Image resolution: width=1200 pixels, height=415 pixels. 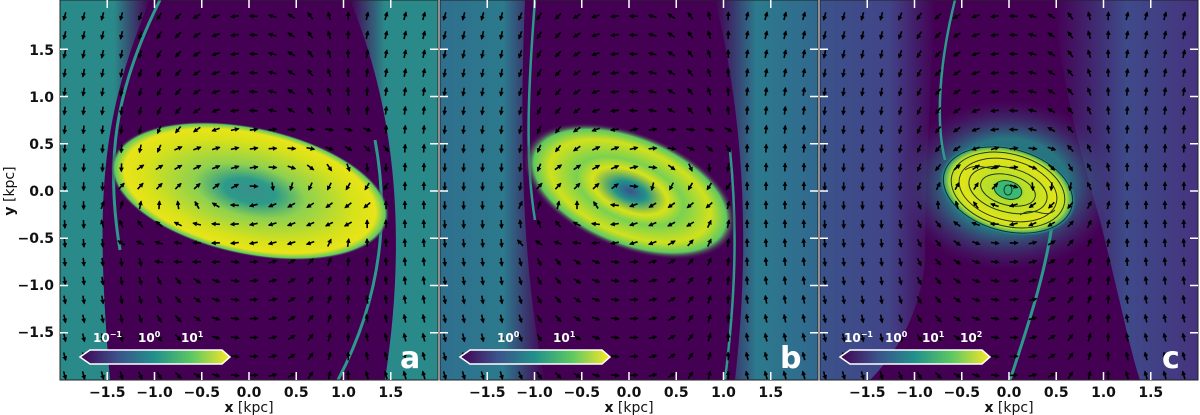 What do you see at coordinates (532, 110) in the screenshot?
I see `panel-b-left-filament` at bounding box center [532, 110].